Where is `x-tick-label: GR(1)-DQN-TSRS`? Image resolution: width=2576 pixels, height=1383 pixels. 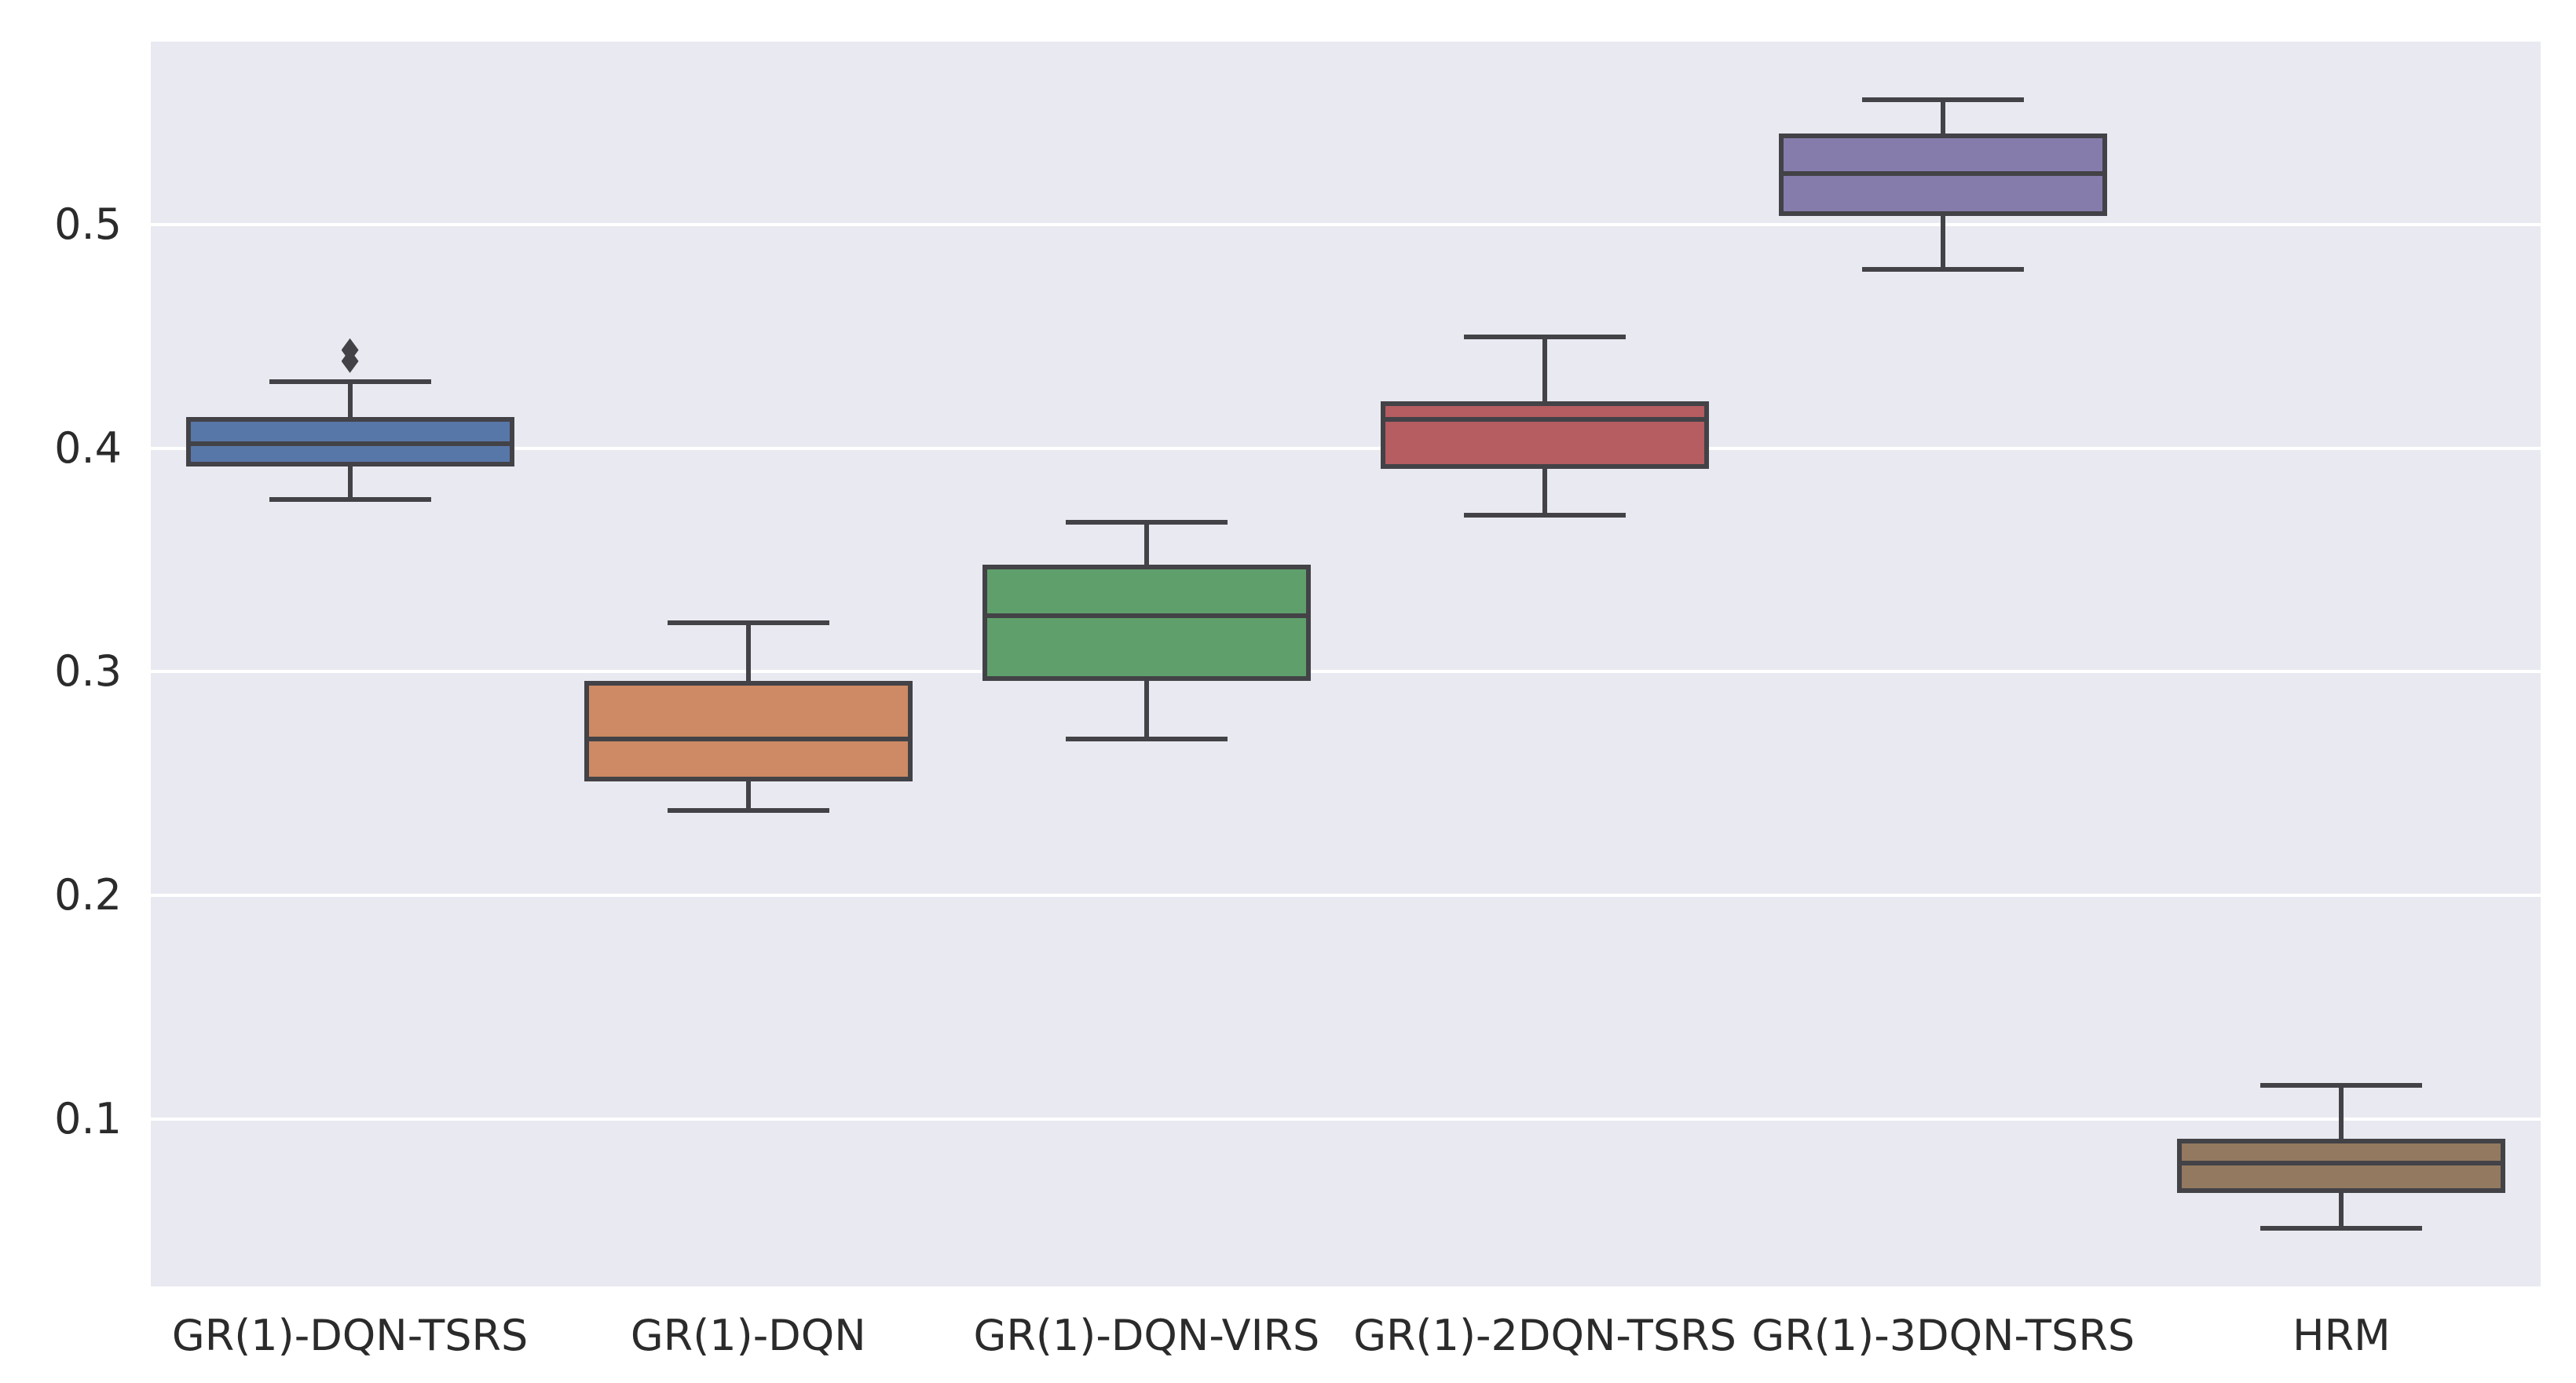
x-tick-label: GR(1)-DQN-TSRS is located at coordinates (350, 1336).